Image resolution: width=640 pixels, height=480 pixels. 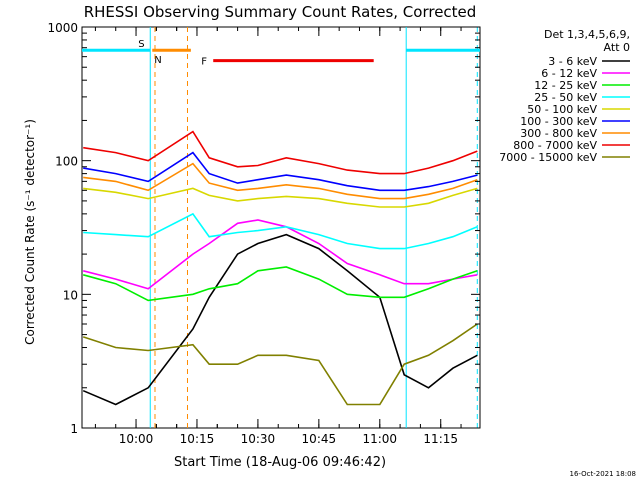 What do you see at coordinates (587, 34) in the screenshot?
I see `legend-header: Det 1,3,4,5,6,9,` at bounding box center [587, 34].